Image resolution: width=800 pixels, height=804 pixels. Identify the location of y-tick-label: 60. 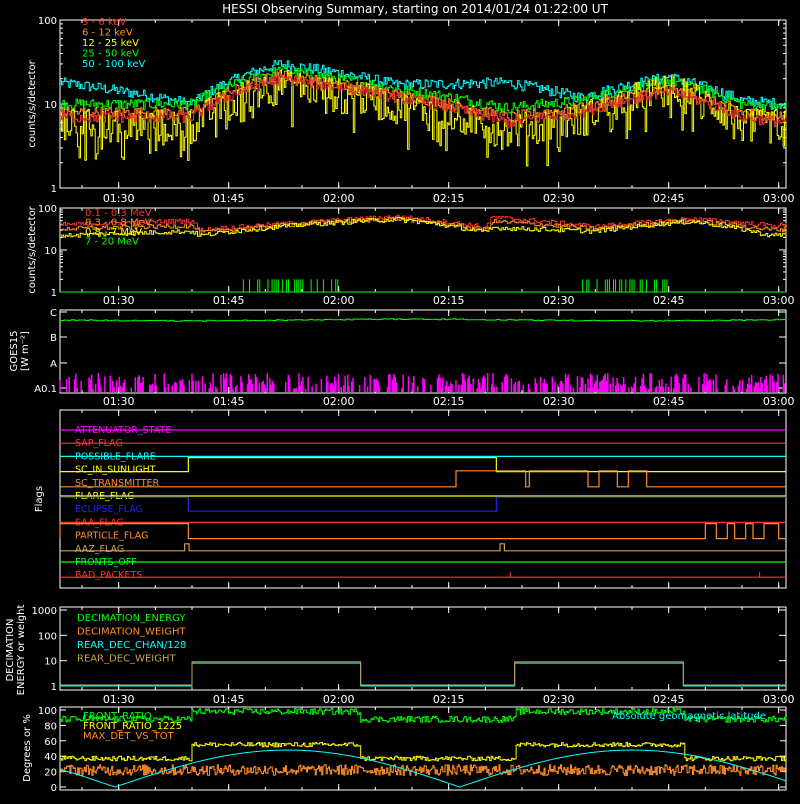
(50, 742).